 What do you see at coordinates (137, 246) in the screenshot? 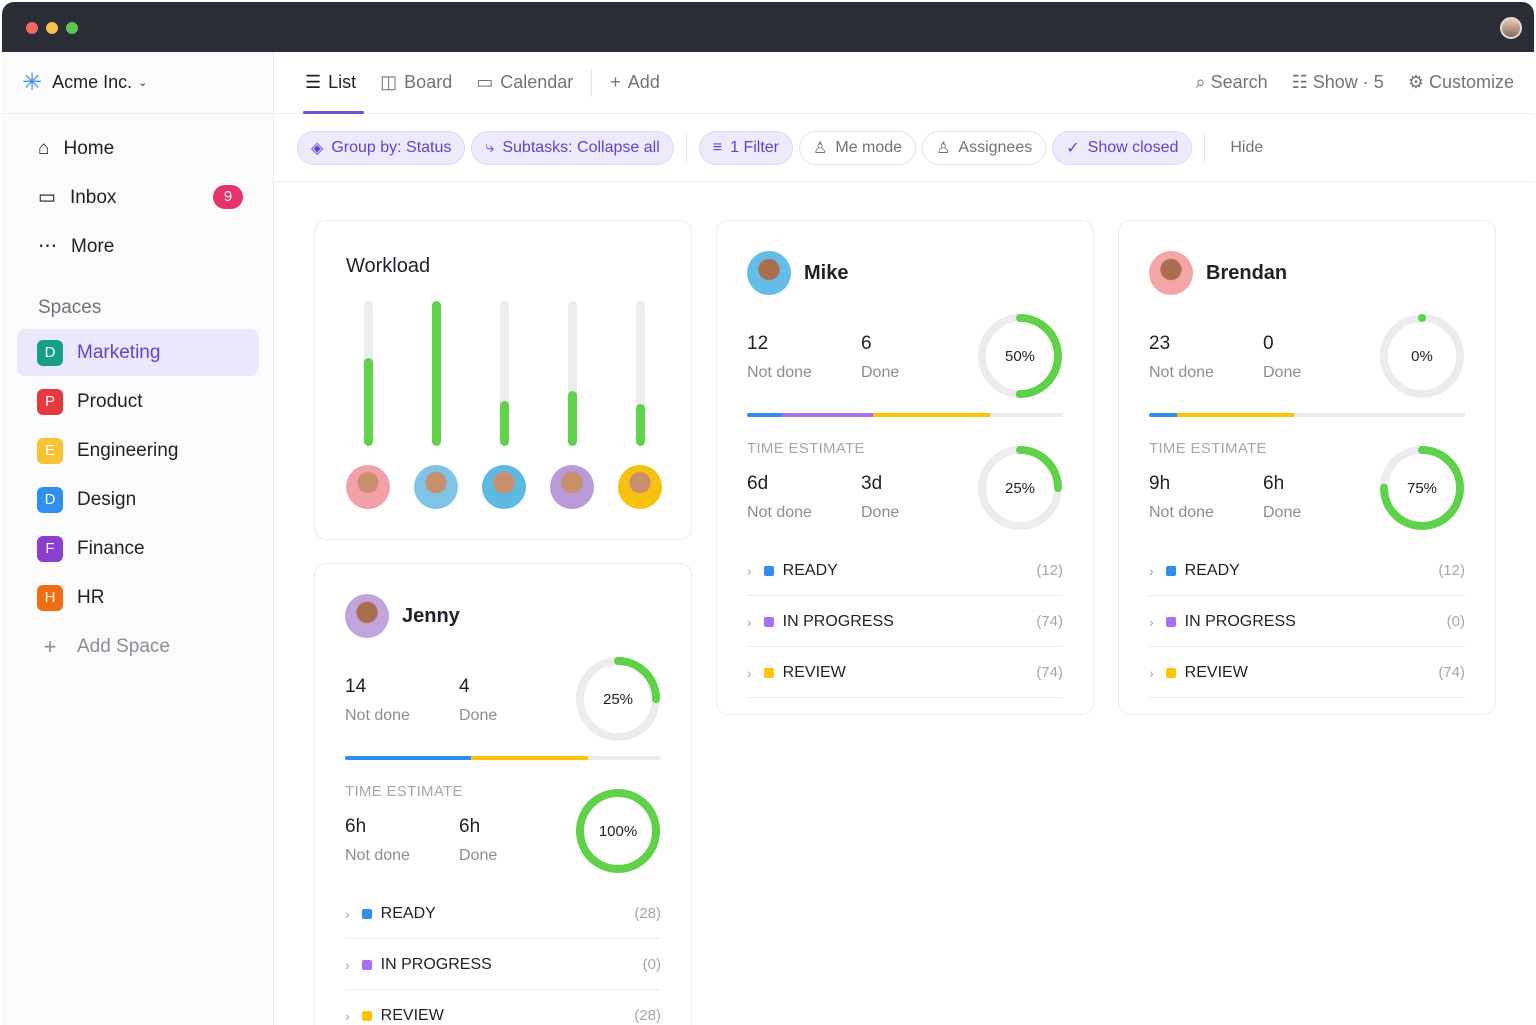
I see `sidebar-item-more: ⋯ More` at bounding box center [137, 246].